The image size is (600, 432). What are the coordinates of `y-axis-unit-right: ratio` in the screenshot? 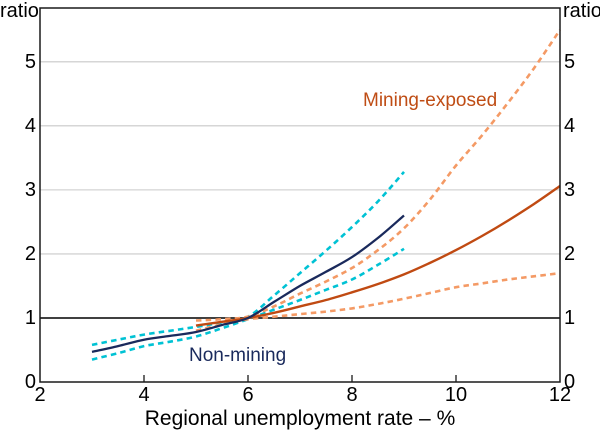 It's located at (581, 11).